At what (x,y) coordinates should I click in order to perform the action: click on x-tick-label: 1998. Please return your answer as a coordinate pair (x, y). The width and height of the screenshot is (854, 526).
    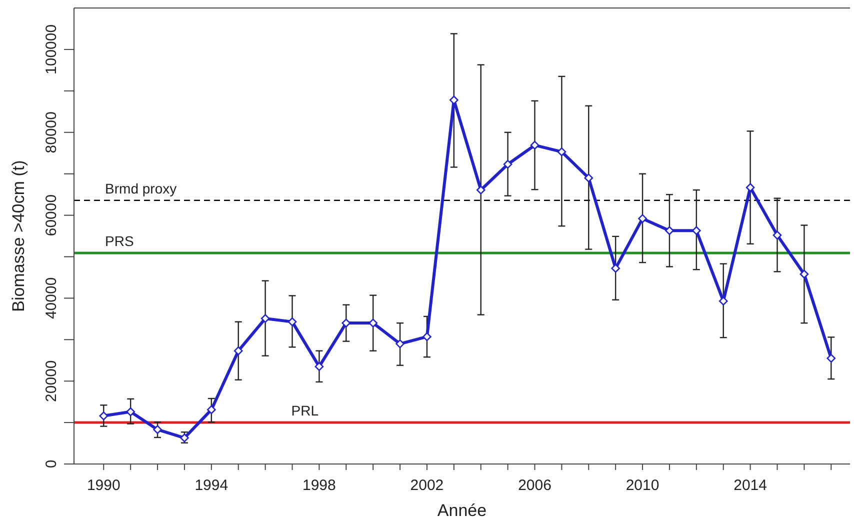
    Looking at the image, I should click on (319, 485).